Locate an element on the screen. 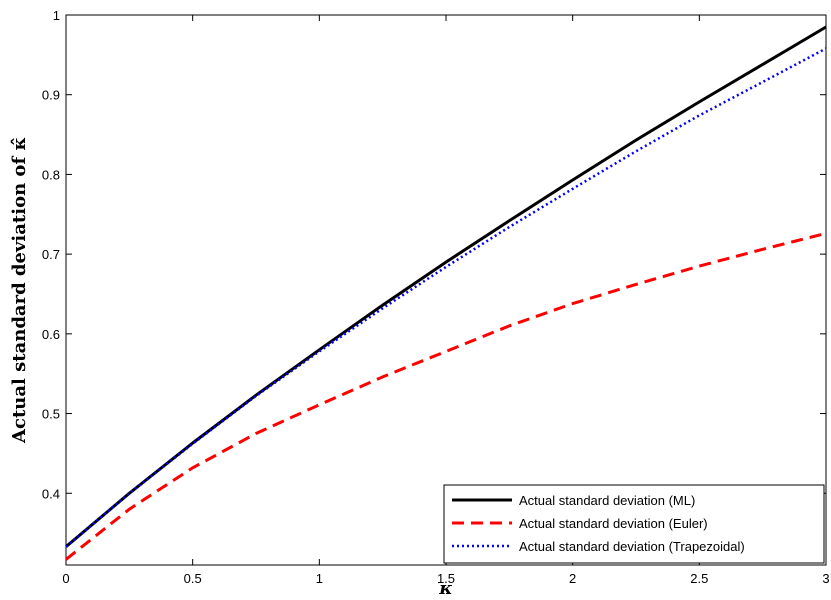  legend-label: Actual standard deviation (Trapezoidal) is located at coordinates (632, 546).